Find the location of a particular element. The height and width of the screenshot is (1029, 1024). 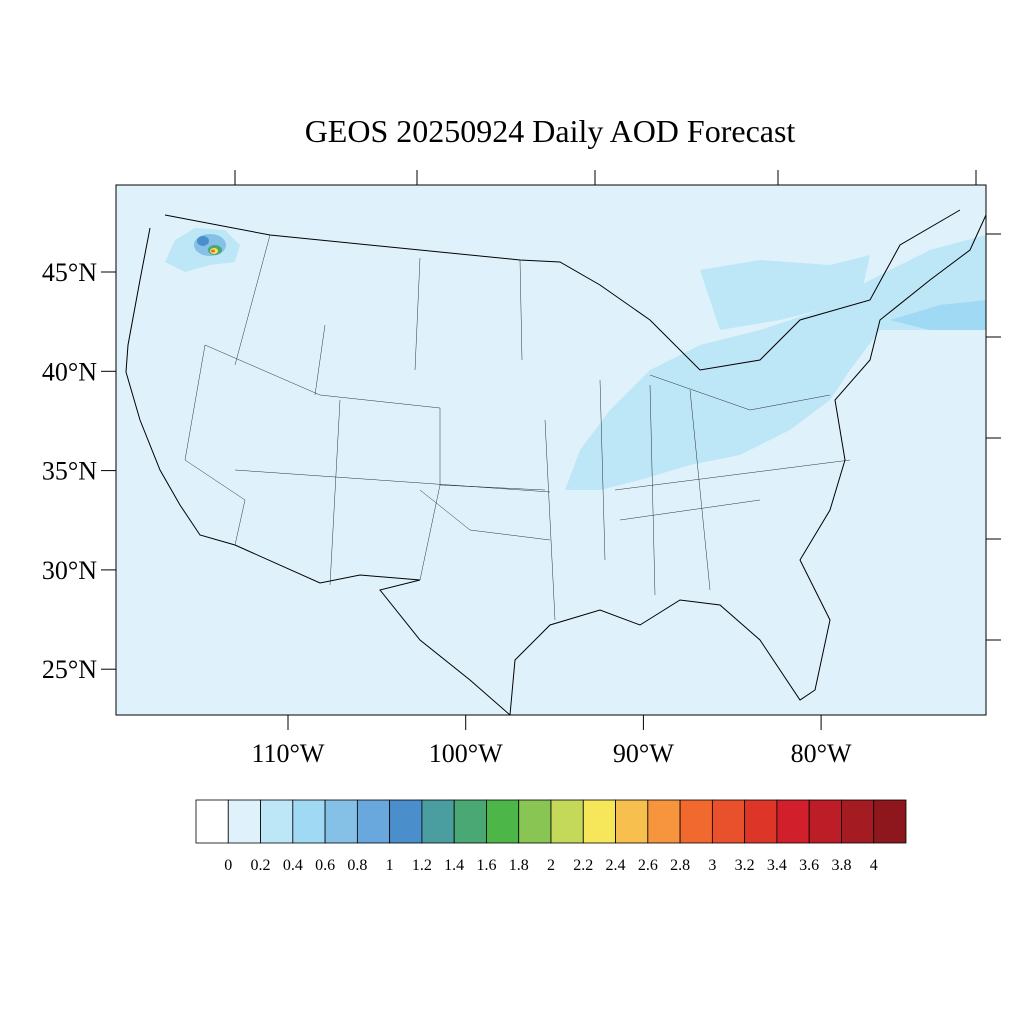

lon-label: 100°W is located at coordinates (466, 753).